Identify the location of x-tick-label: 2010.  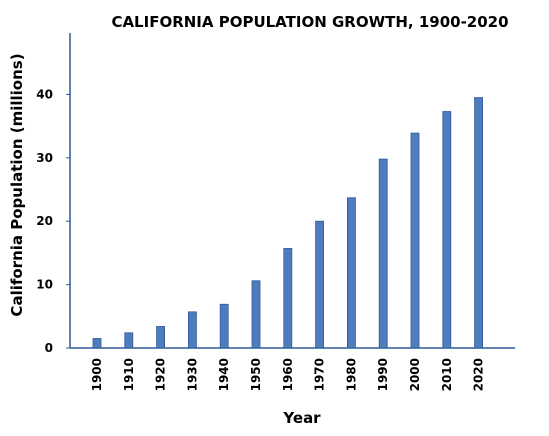
(447, 374).